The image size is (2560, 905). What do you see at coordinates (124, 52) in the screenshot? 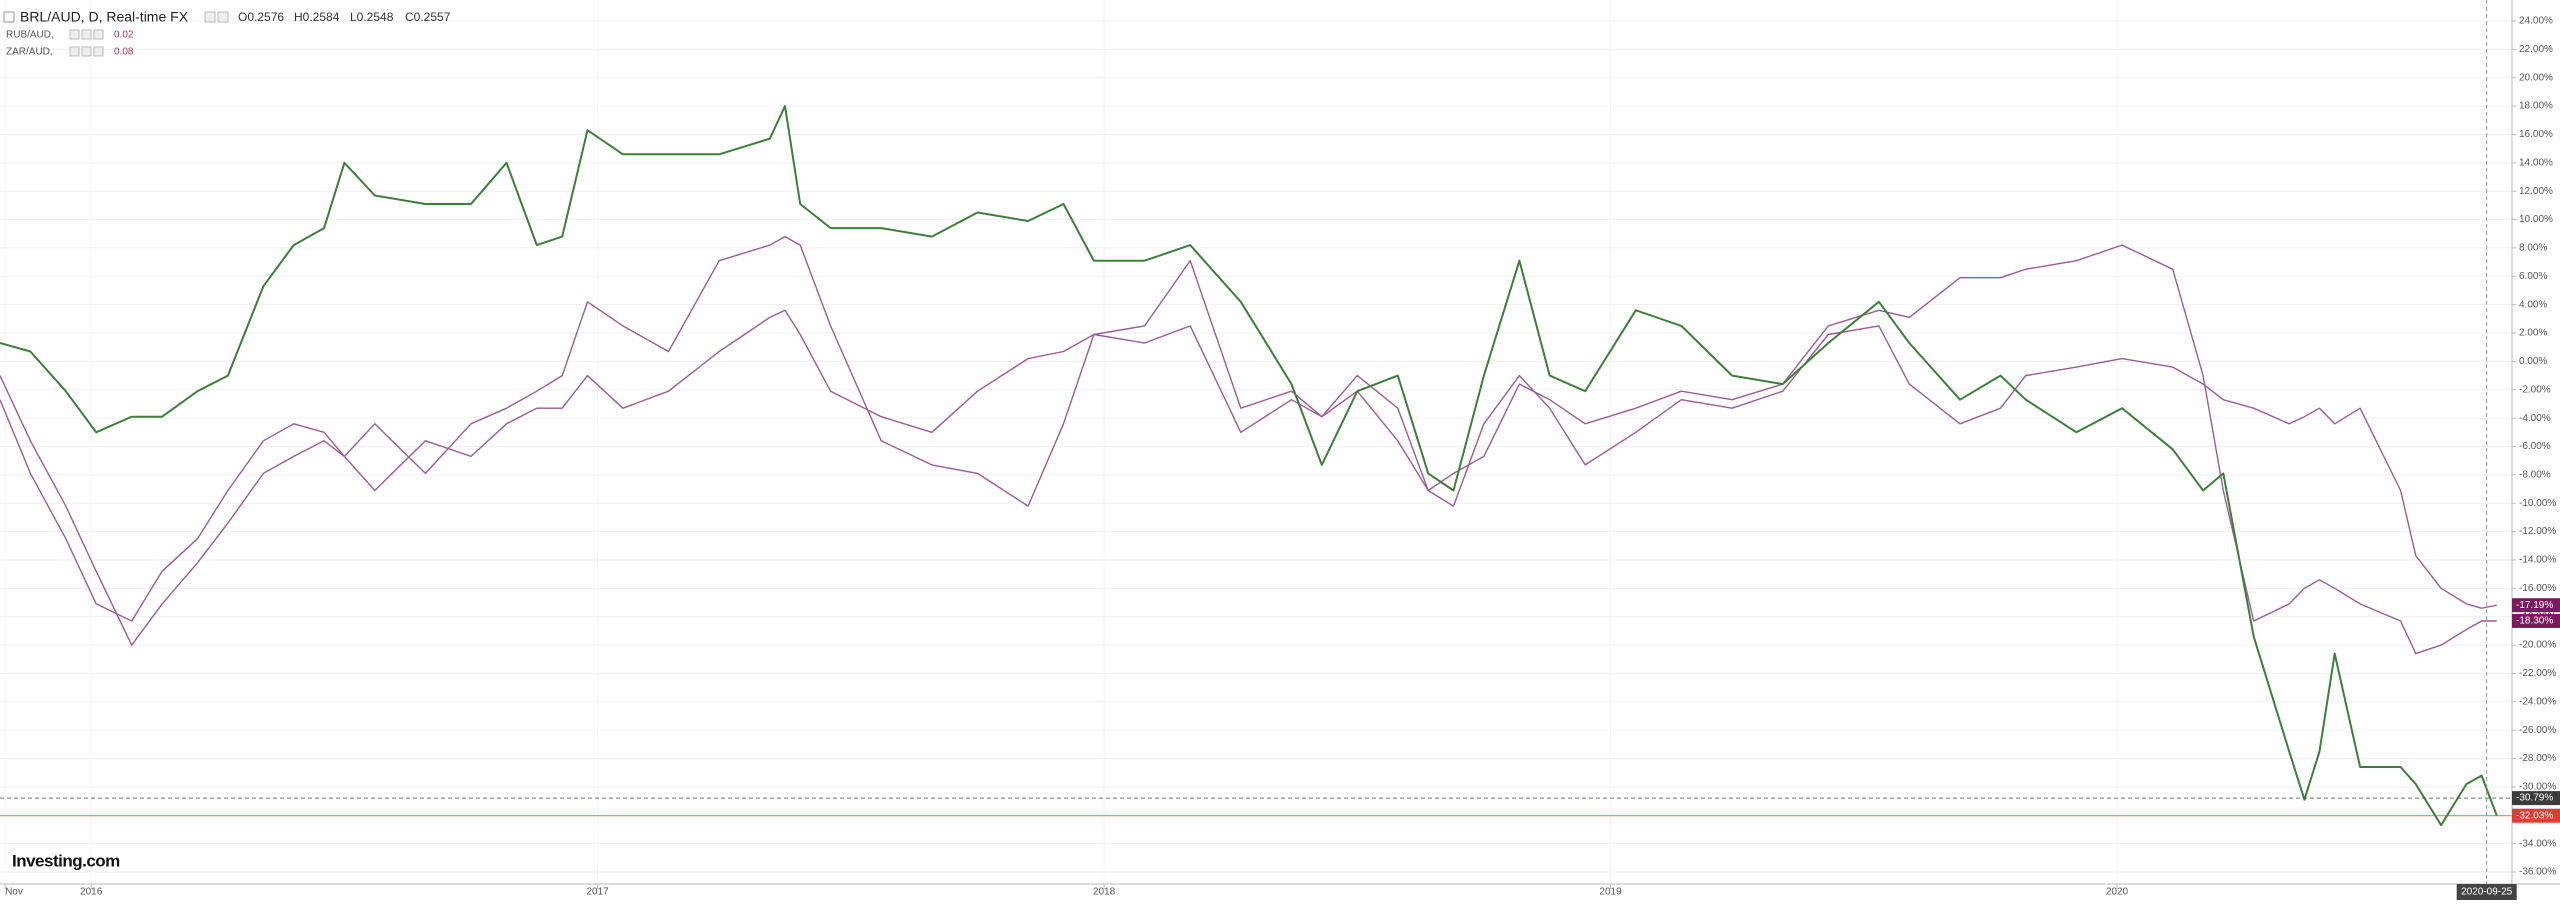
I see `legend-value: 0.08` at bounding box center [124, 52].